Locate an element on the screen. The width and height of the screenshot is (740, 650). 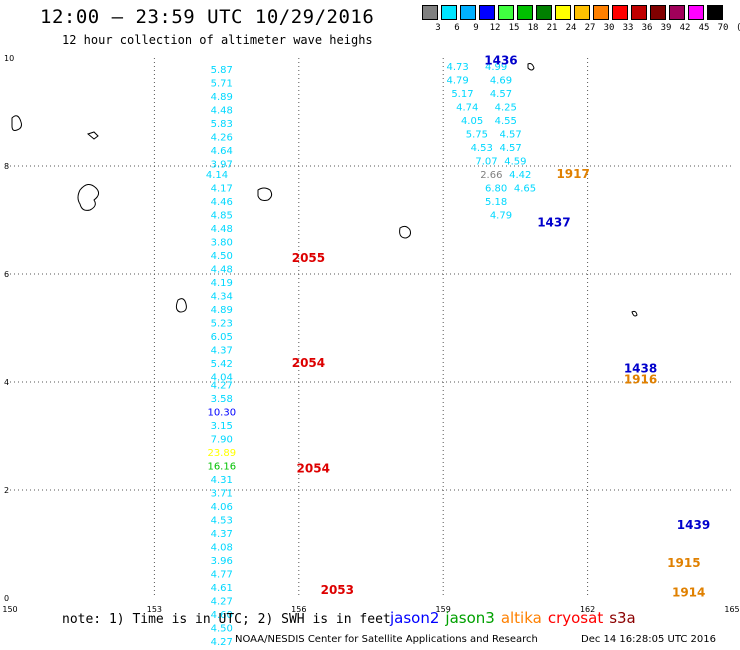
wave-height-value: 5.87 is located at coordinates (222, 70).